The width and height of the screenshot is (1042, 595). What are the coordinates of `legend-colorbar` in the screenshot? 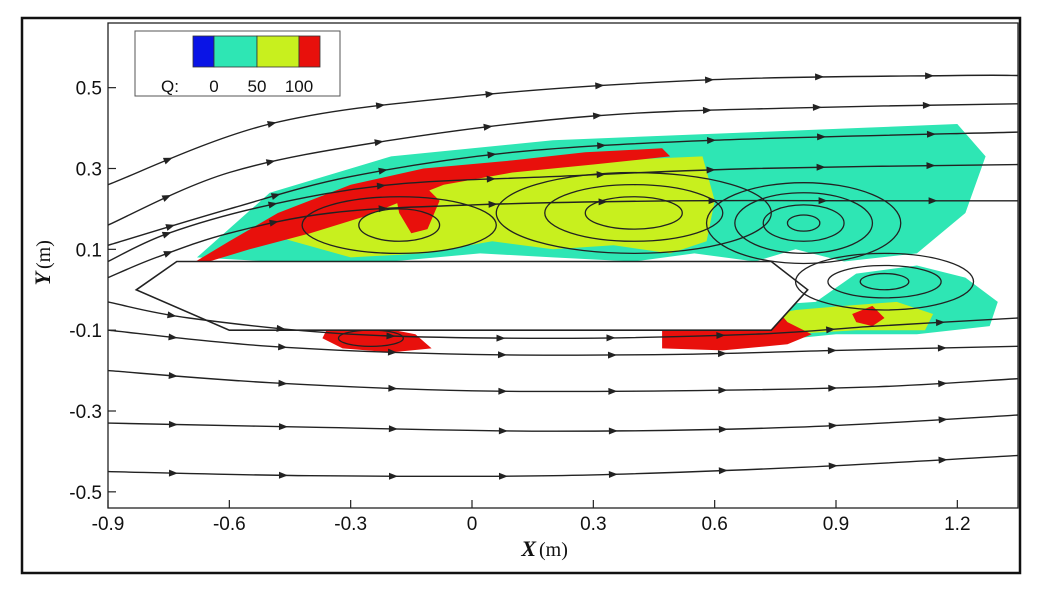 It's located at (256, 51).